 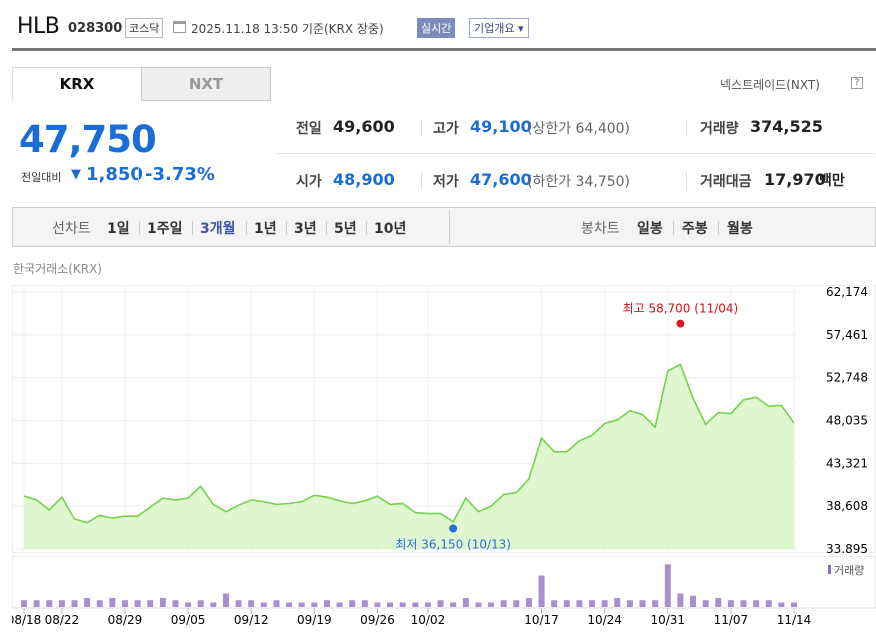 What do you see at coordinates (501, 179) in the screenshot?
I see `low-value: 47,600` at bounding box center [501, 179].